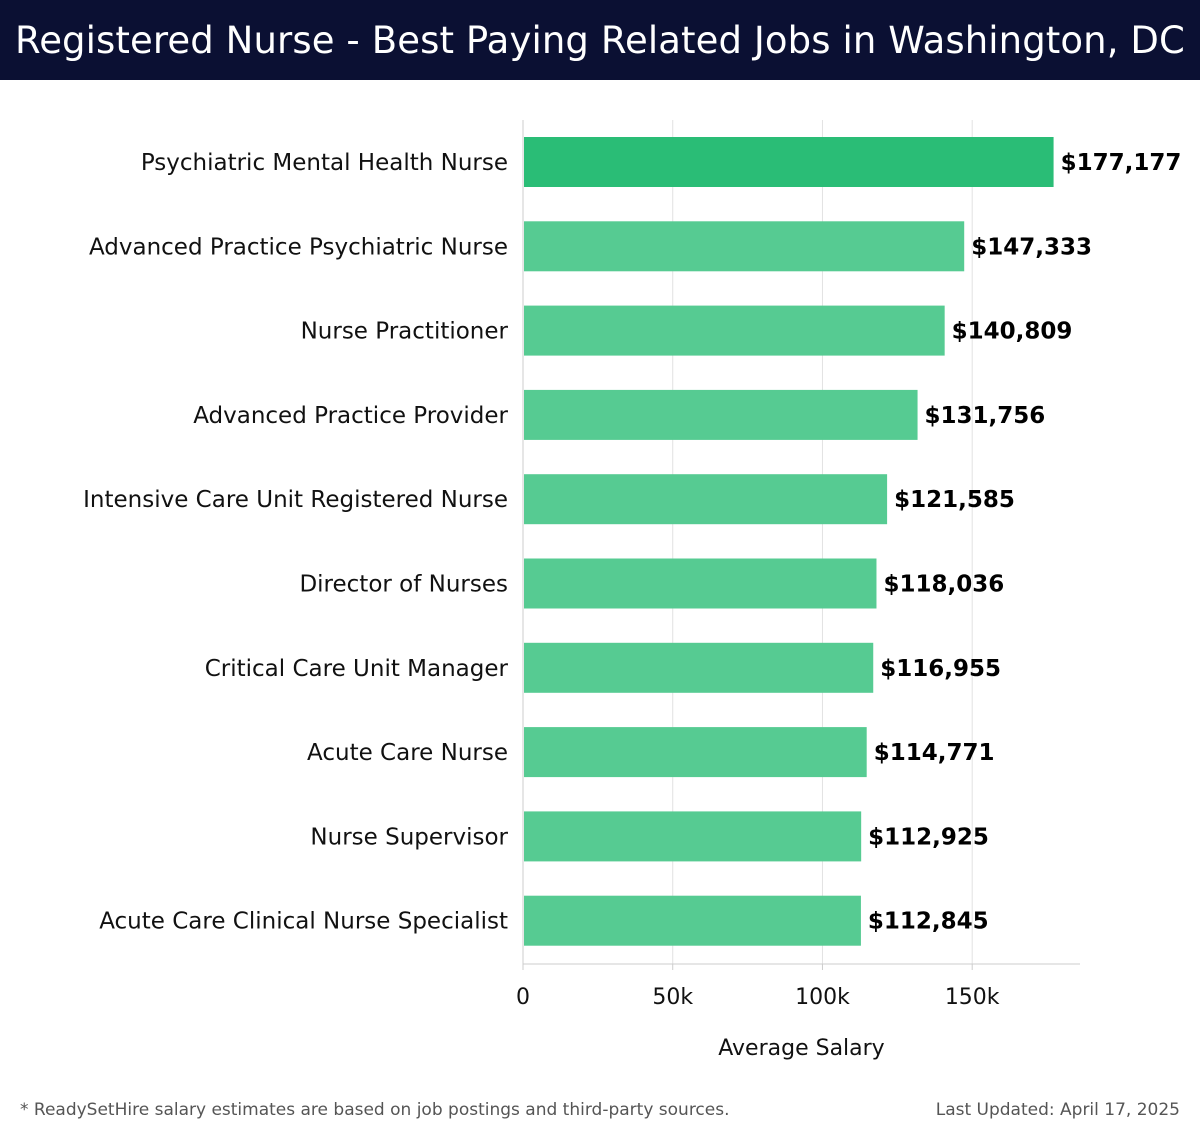 This screenshot has height=1140, width=1200. I want to click on value-label: $112,845, so click(928, 922).